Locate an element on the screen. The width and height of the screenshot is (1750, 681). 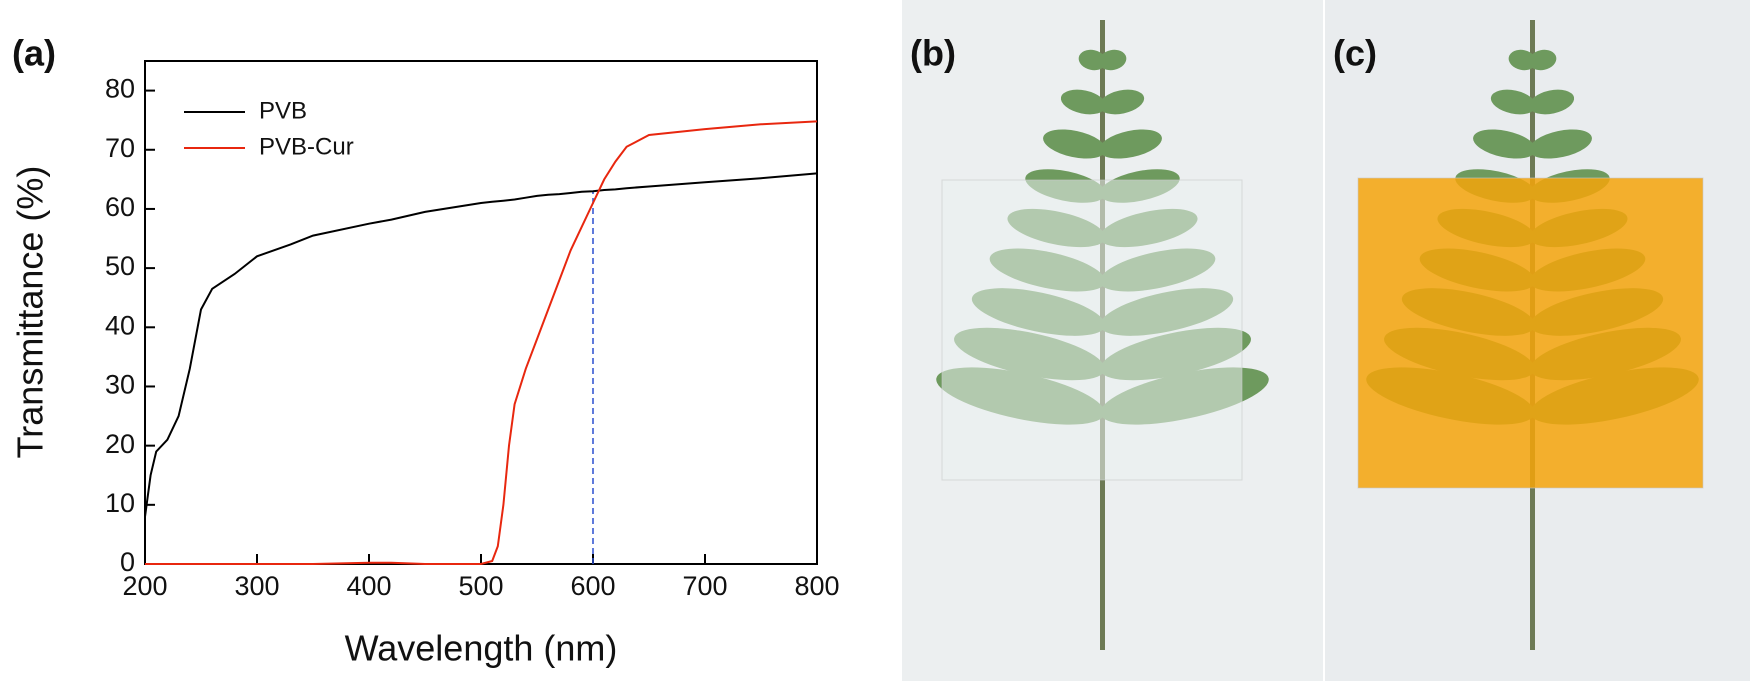
y-tick-label: 60 is located at coordinates (120, 207).